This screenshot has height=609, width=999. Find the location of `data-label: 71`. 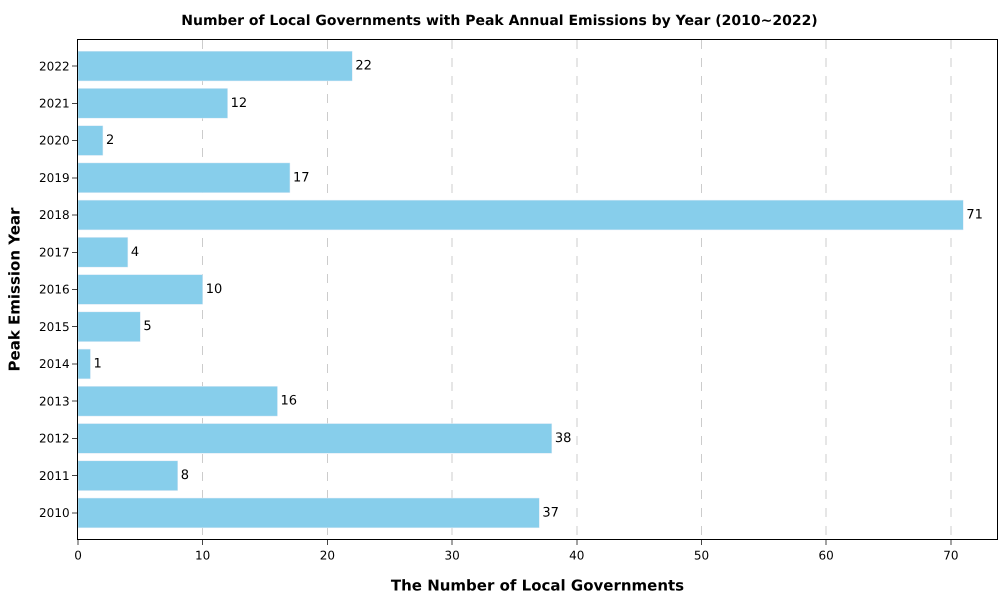

data-label: 71 is located at coordinates (974, 215).